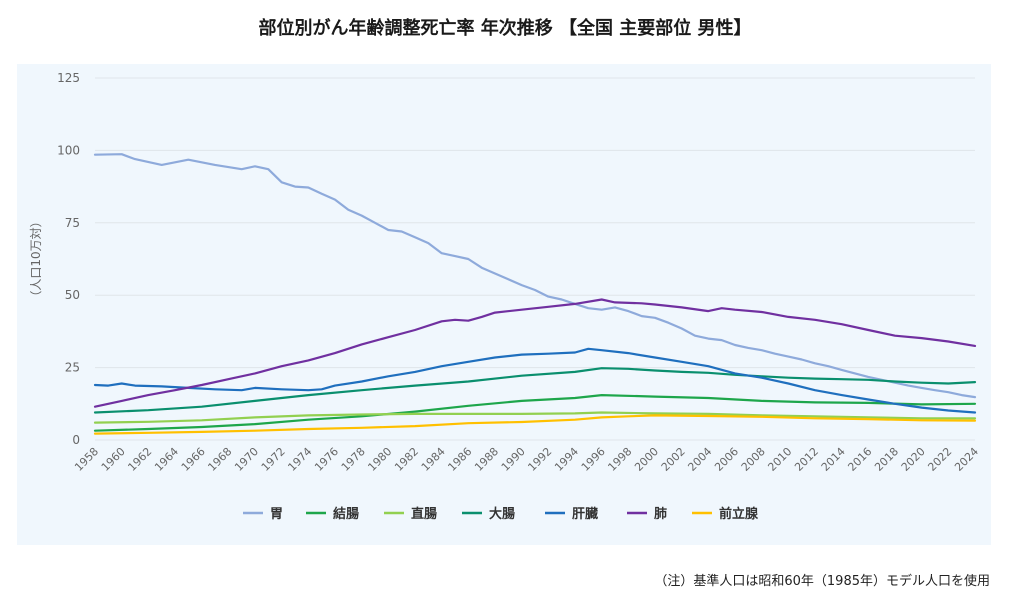 This screenshot has height=594, width=1010. I want to click on x-tick-label: 1984, so click(433, 459).